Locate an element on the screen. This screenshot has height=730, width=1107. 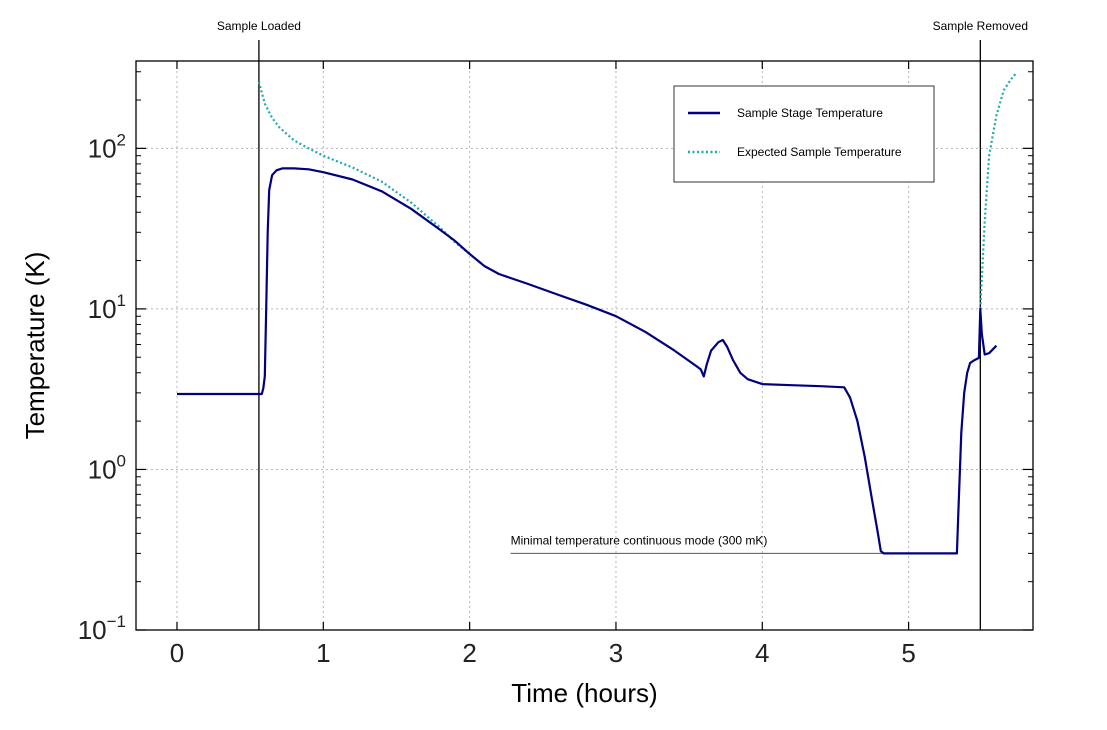
sample-loaded-label: Sample Loaded is located at coordinates (259, 26).